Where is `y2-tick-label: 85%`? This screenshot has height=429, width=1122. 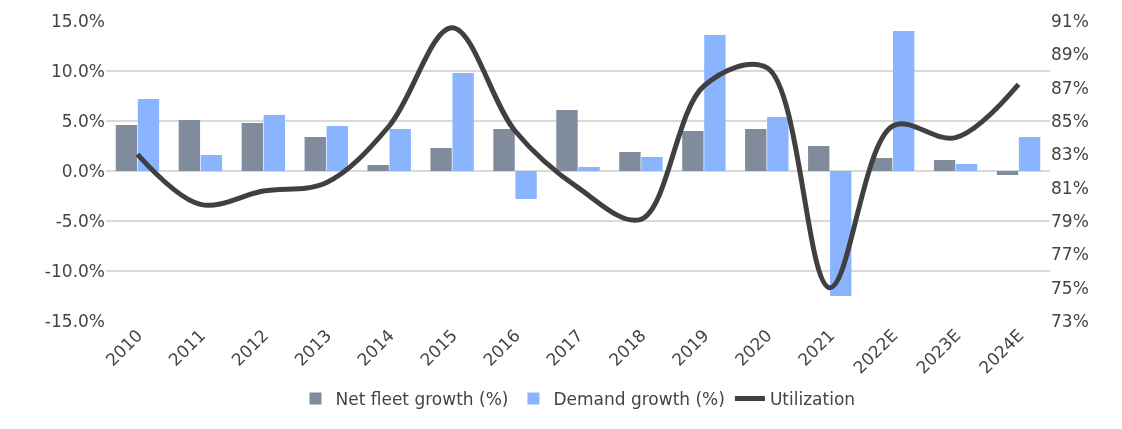
y2-tick-label: 85% is located at coordinates (1070, 120).